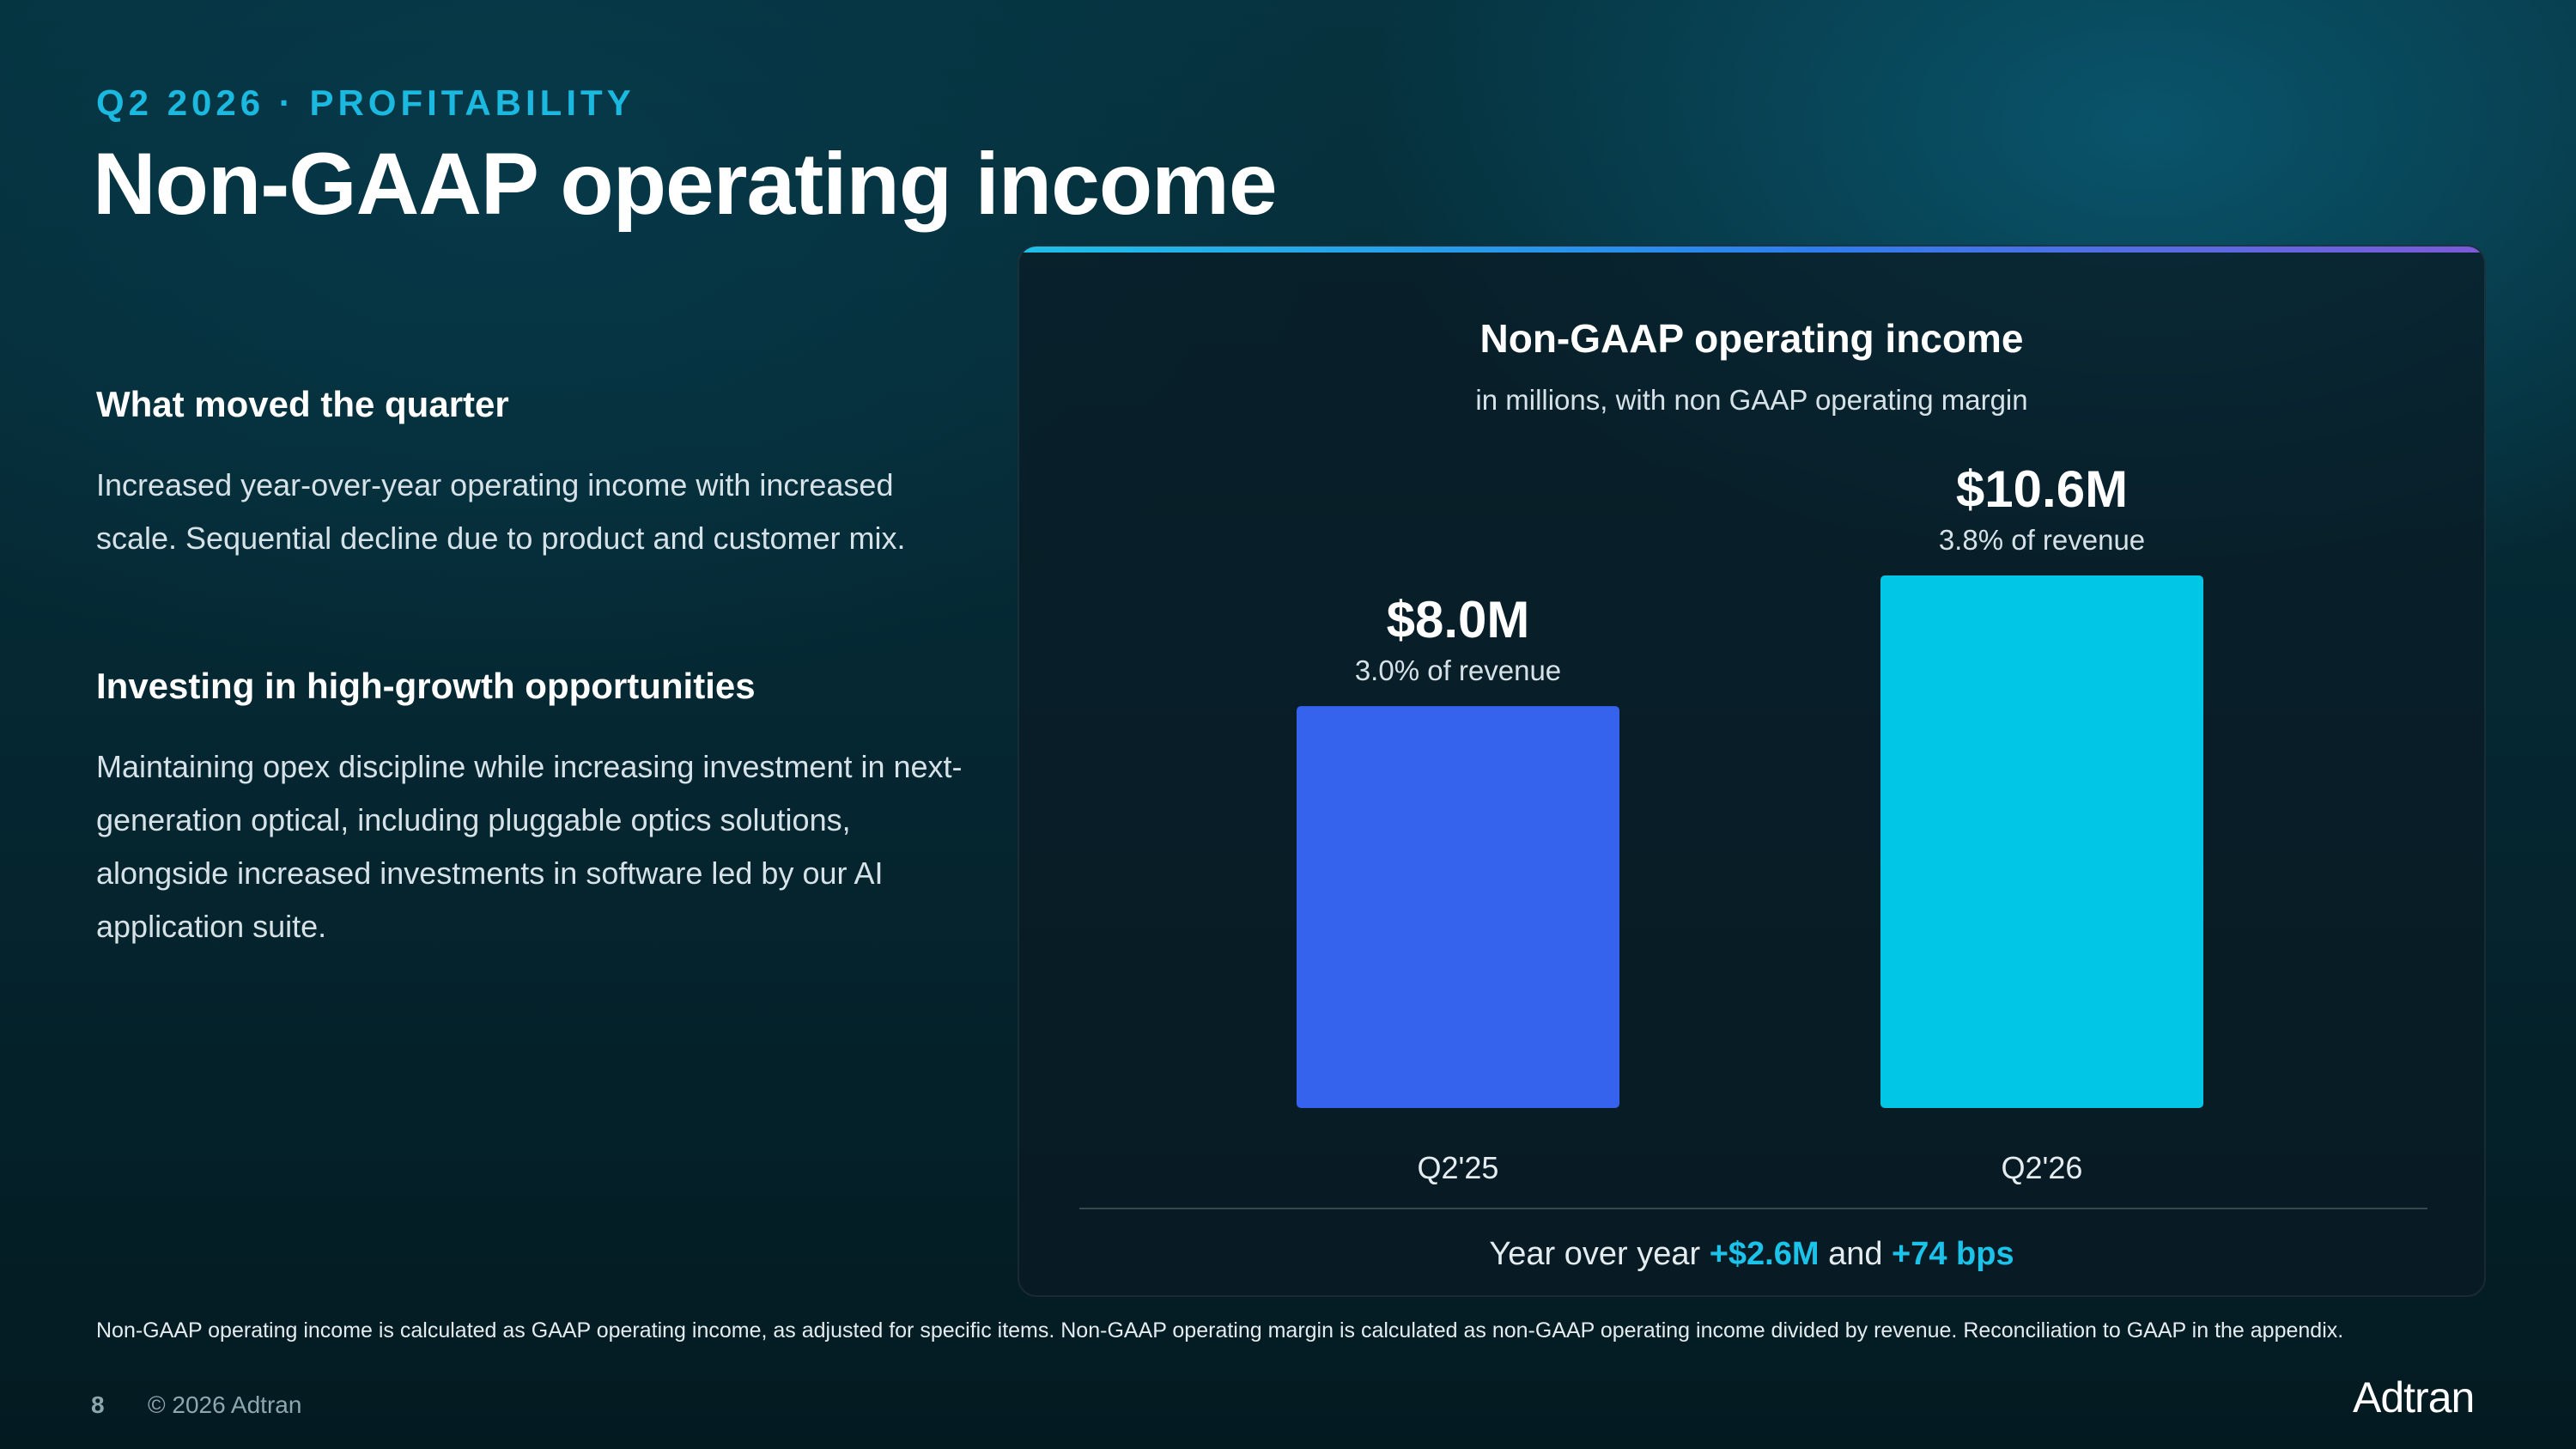  What do you see at coordinates (1458, 670) in the screenshot?
I see `bar-margin-label-0: 3.0% of revenue` at bounding box center [1458, 670].